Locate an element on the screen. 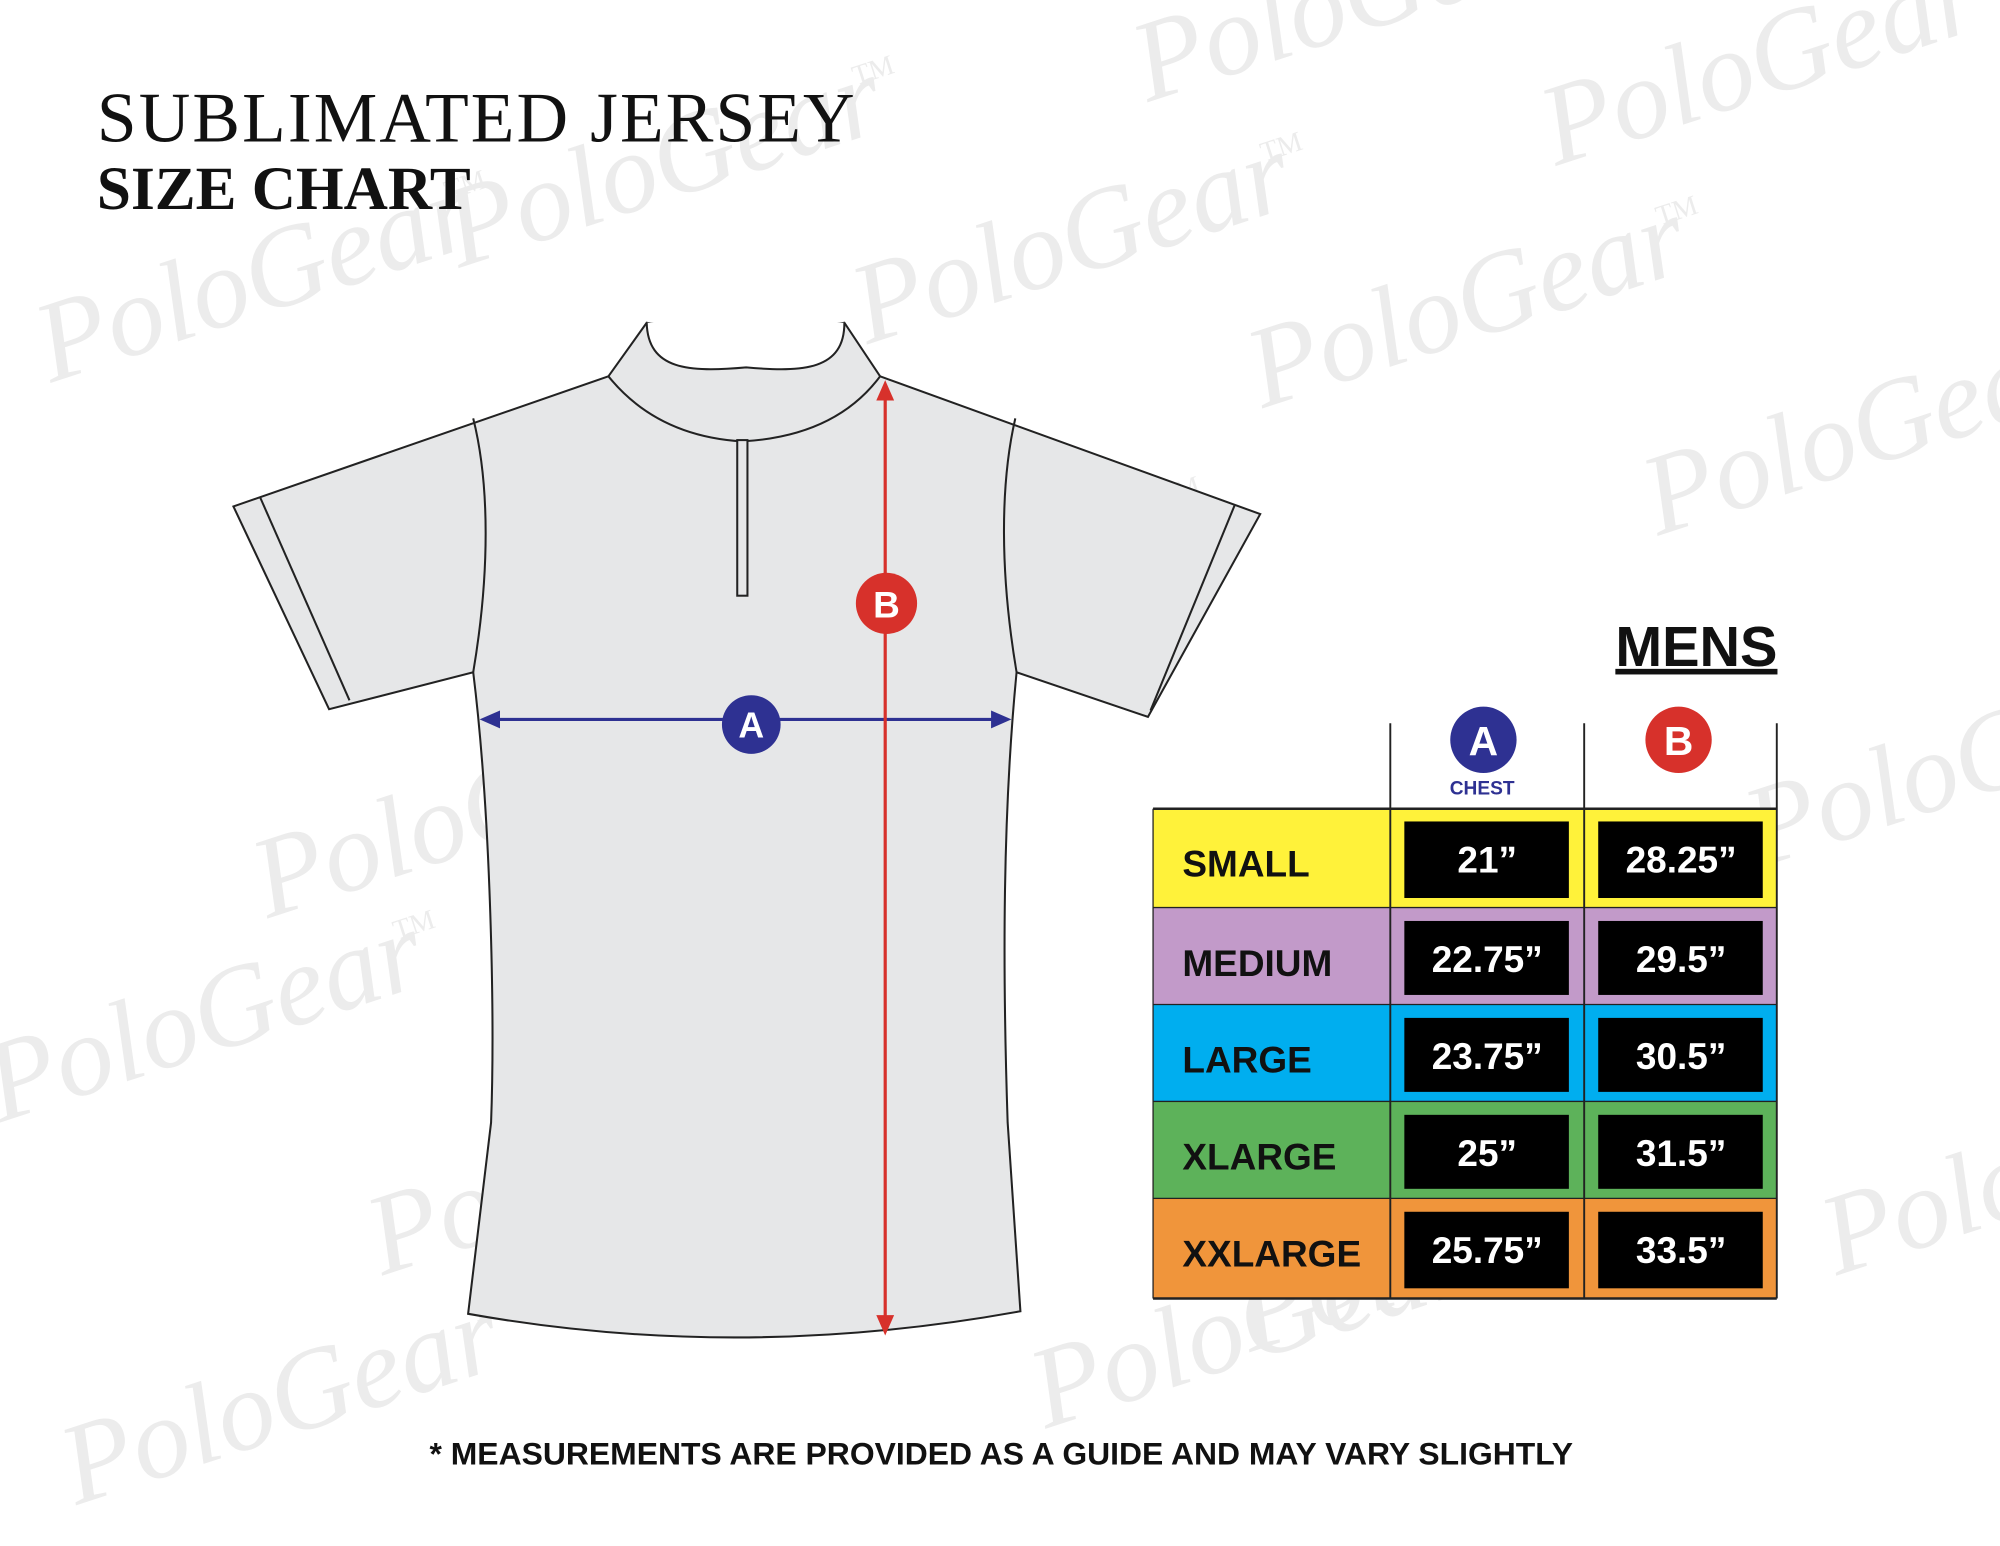  value: 31.5” is located at coordinates (1681, 1153).